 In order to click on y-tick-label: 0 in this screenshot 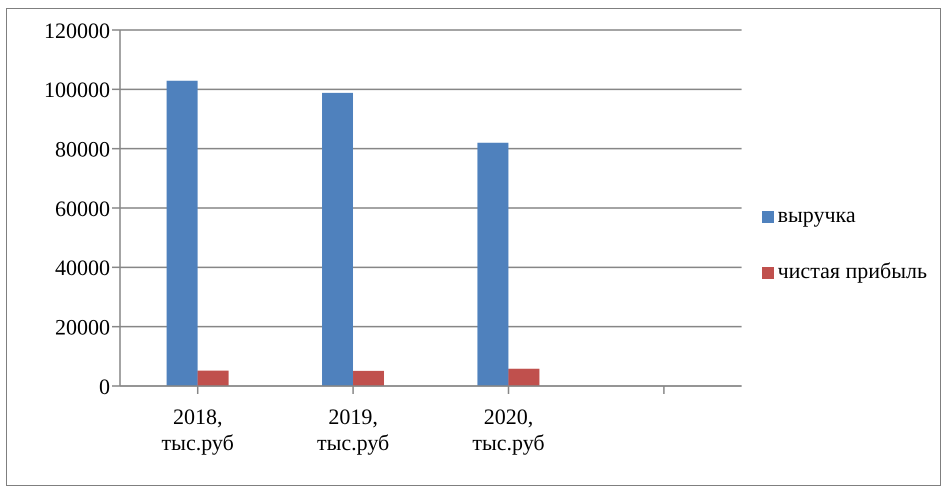, I will do `click(104, 386)`.